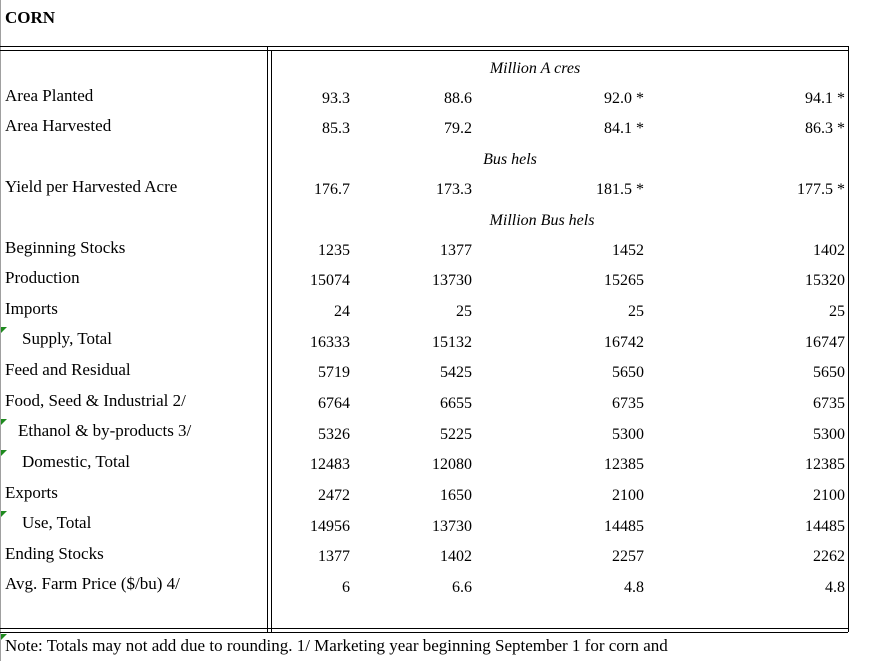 Image resolution: width=872 pixels, height=661 pixels. Describe the element at coordinates (456, 495) in the screenshot. I see `table-cell: 1650` at that location.